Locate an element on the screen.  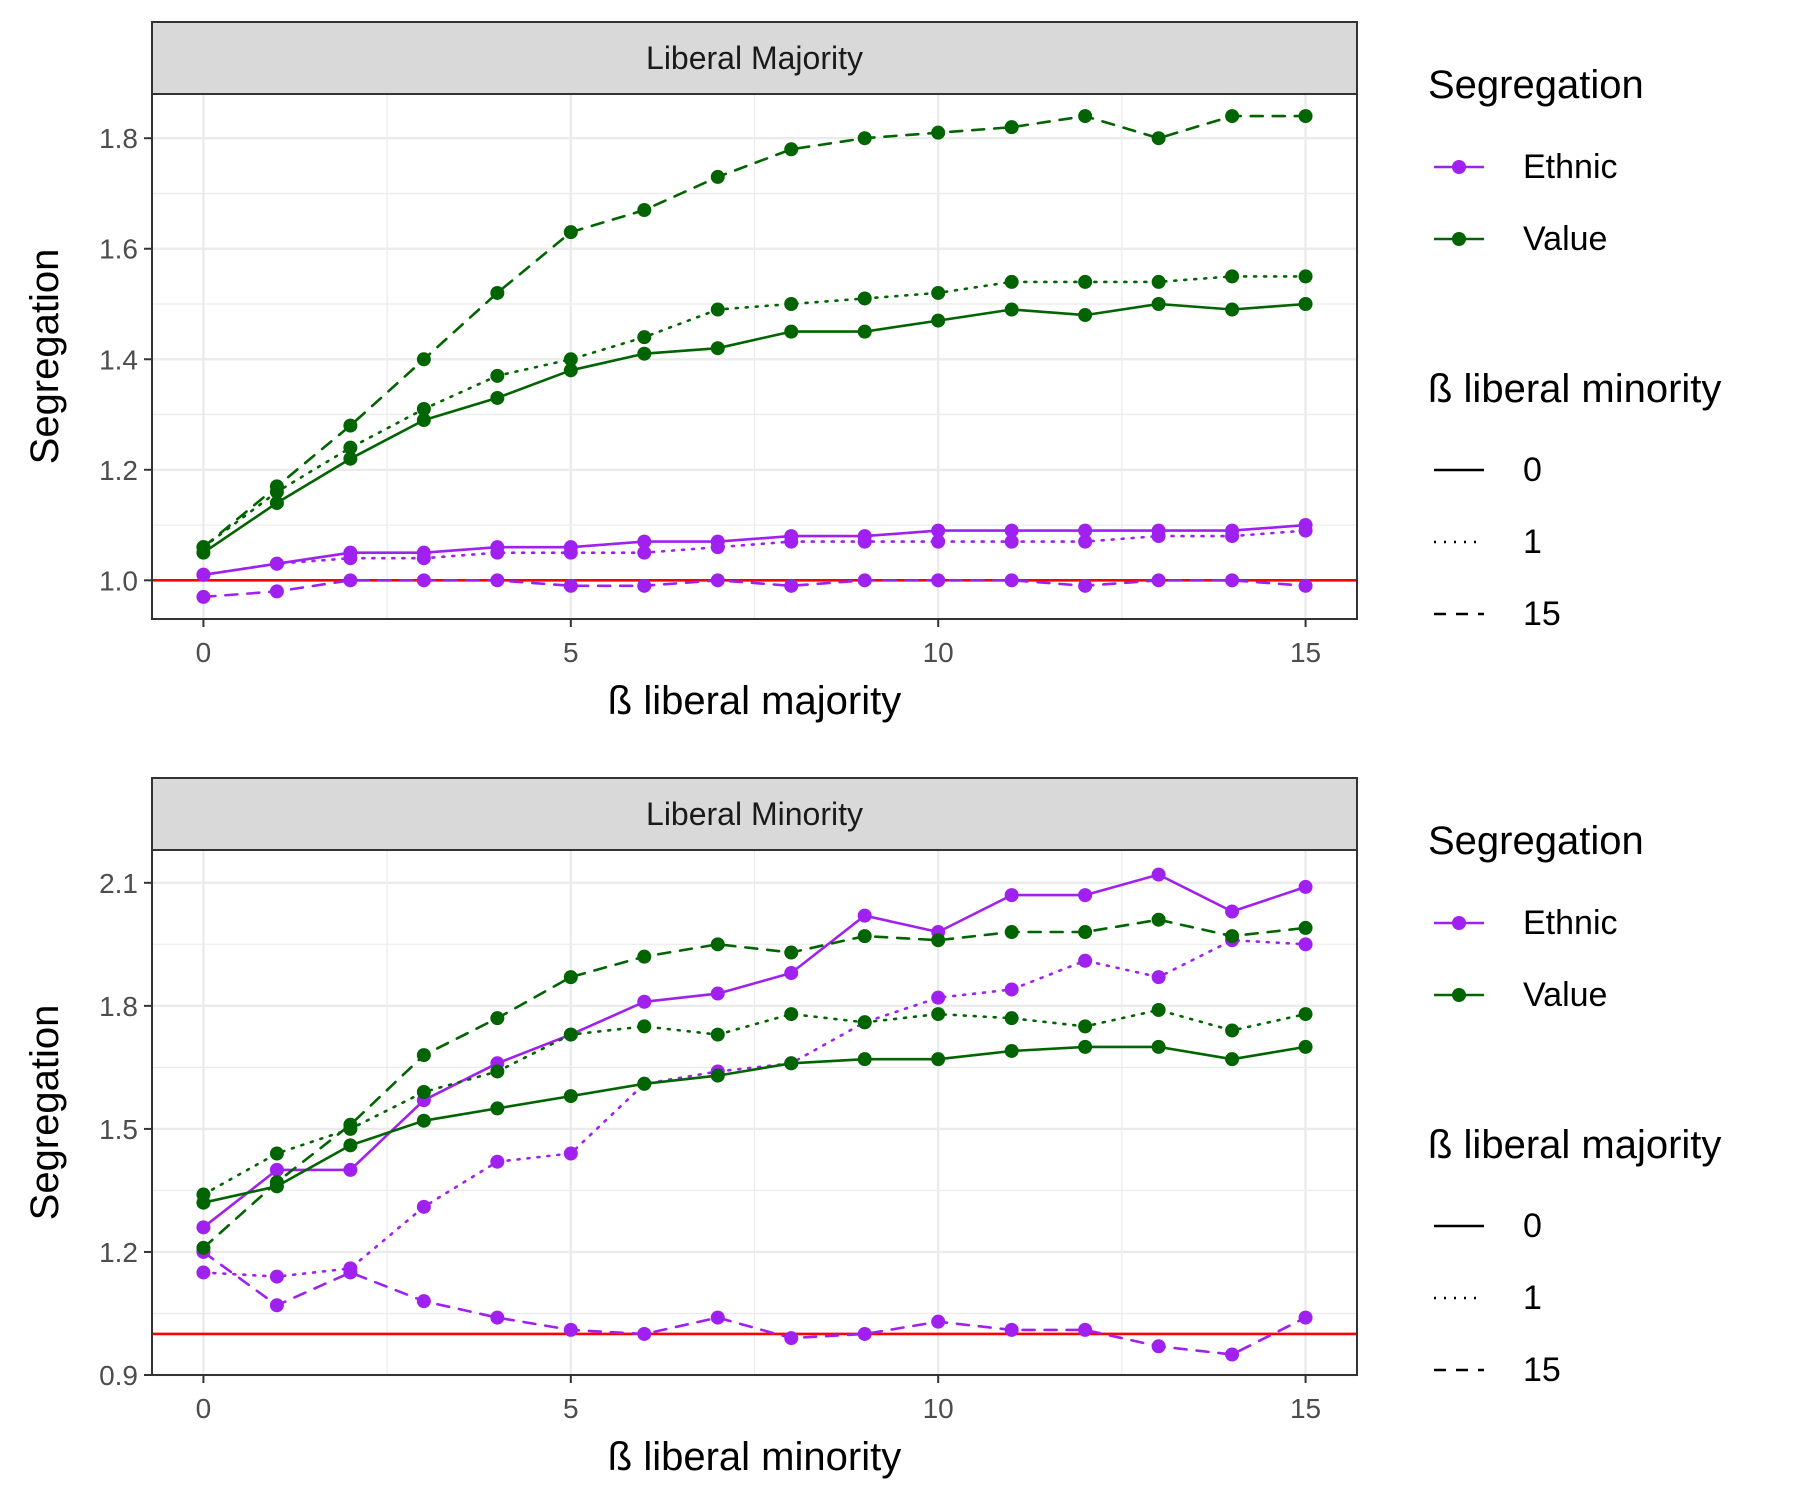
y-tick-label: 1.6 is located at coordinates (118, 249).